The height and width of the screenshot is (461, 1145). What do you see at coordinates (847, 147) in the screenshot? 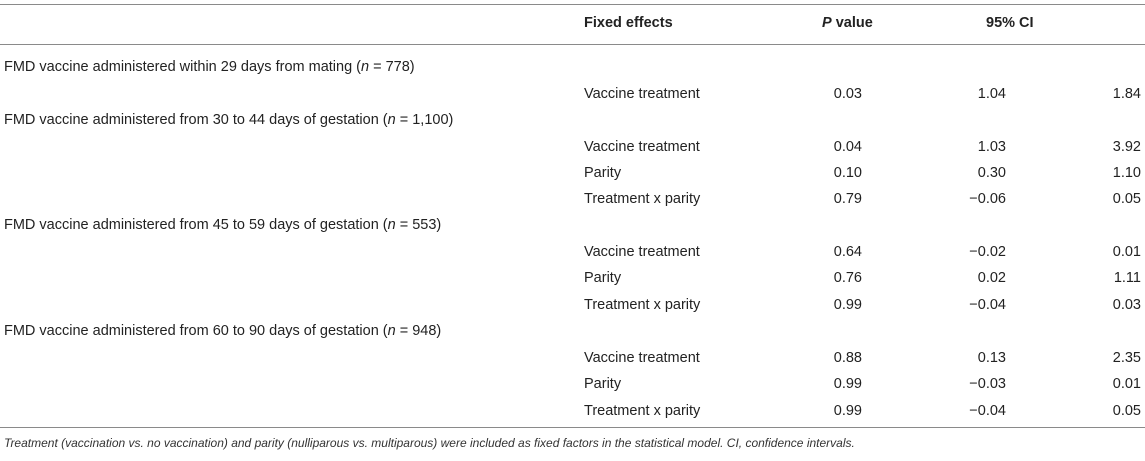
I see `p-value-cell: 0.04` at bounding box center [847, 147].